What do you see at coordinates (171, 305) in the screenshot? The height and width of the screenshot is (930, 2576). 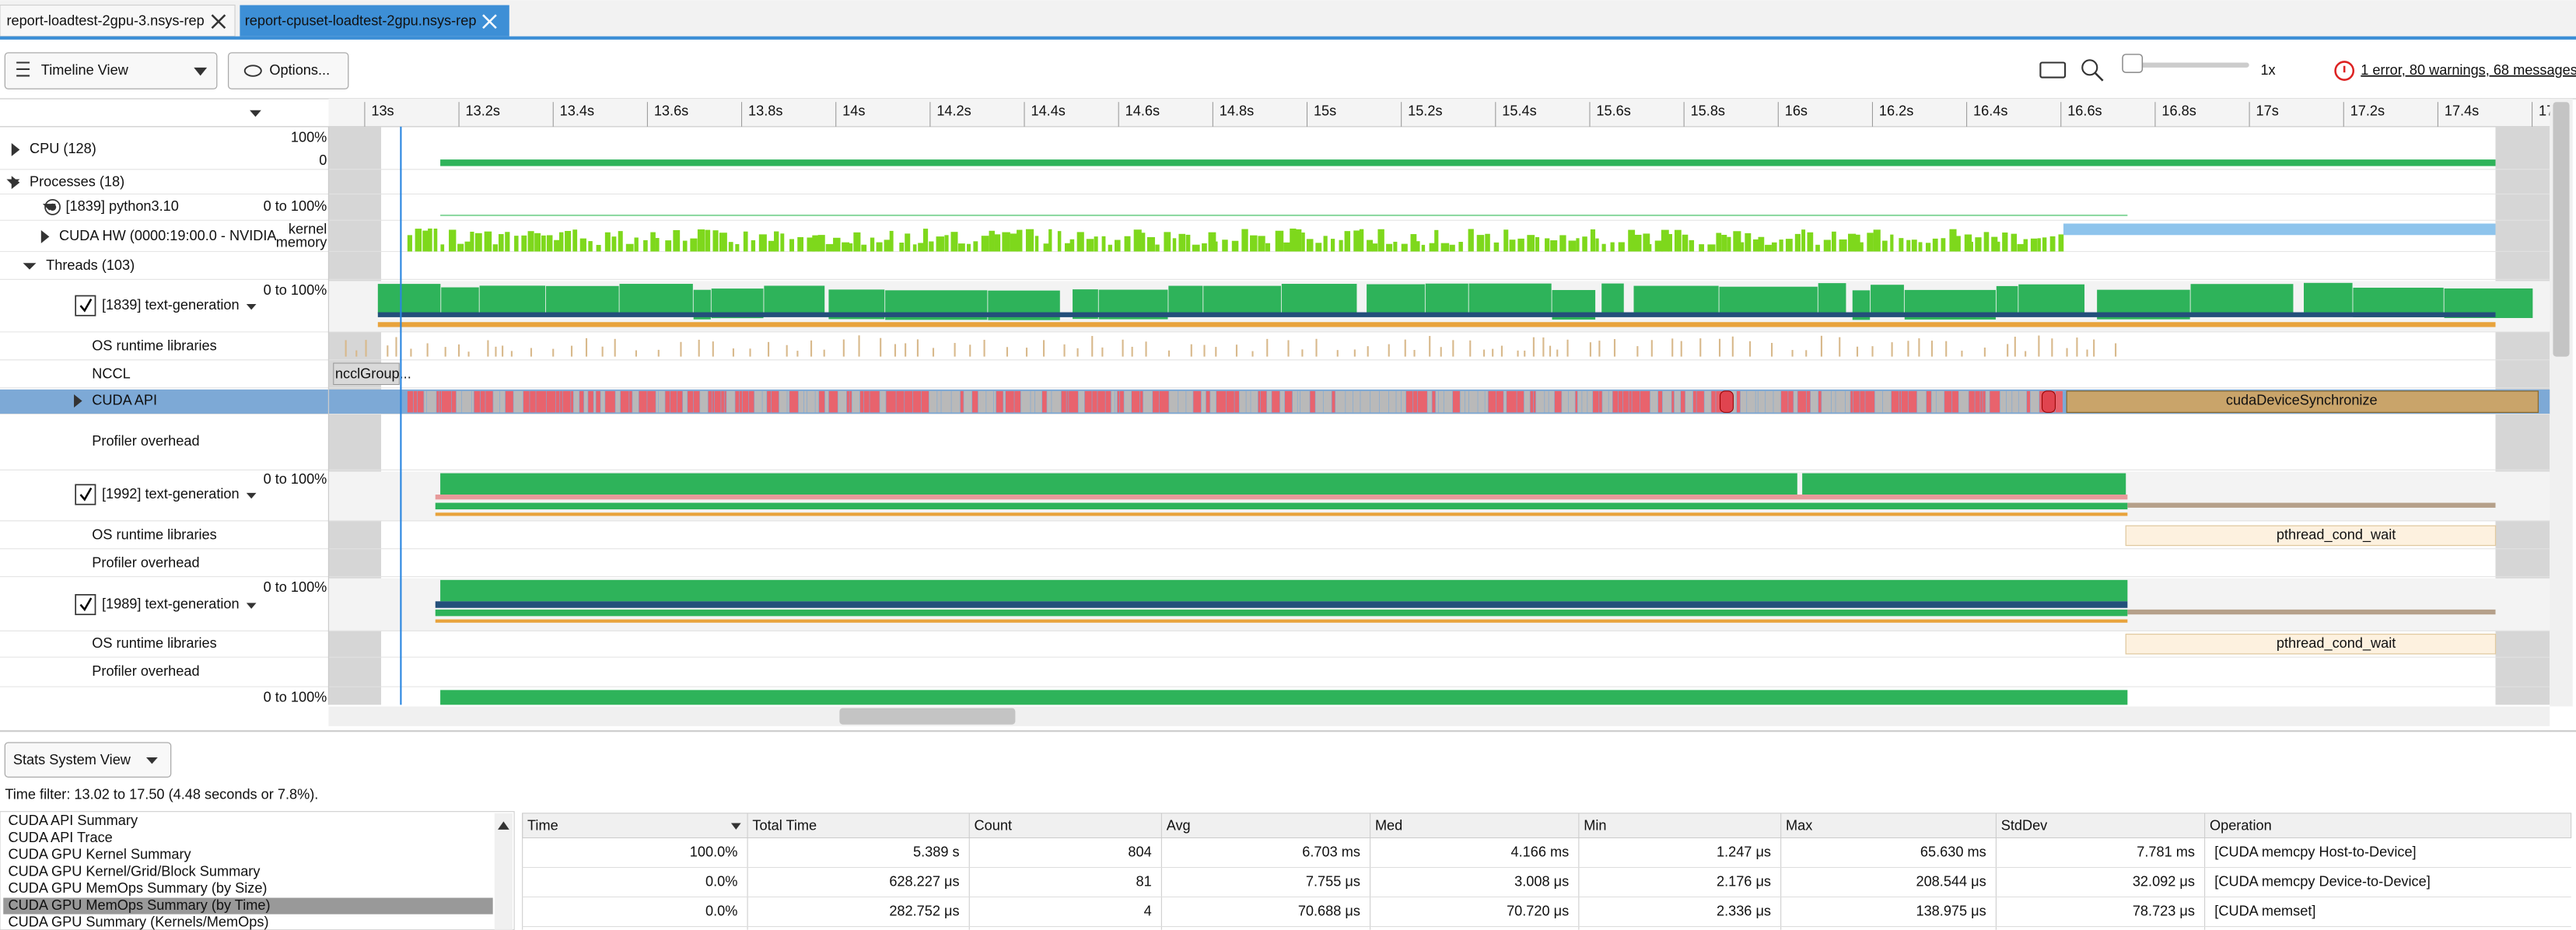 I see `tree-label: [1839] text-generation` at bounding box center [171, 305].